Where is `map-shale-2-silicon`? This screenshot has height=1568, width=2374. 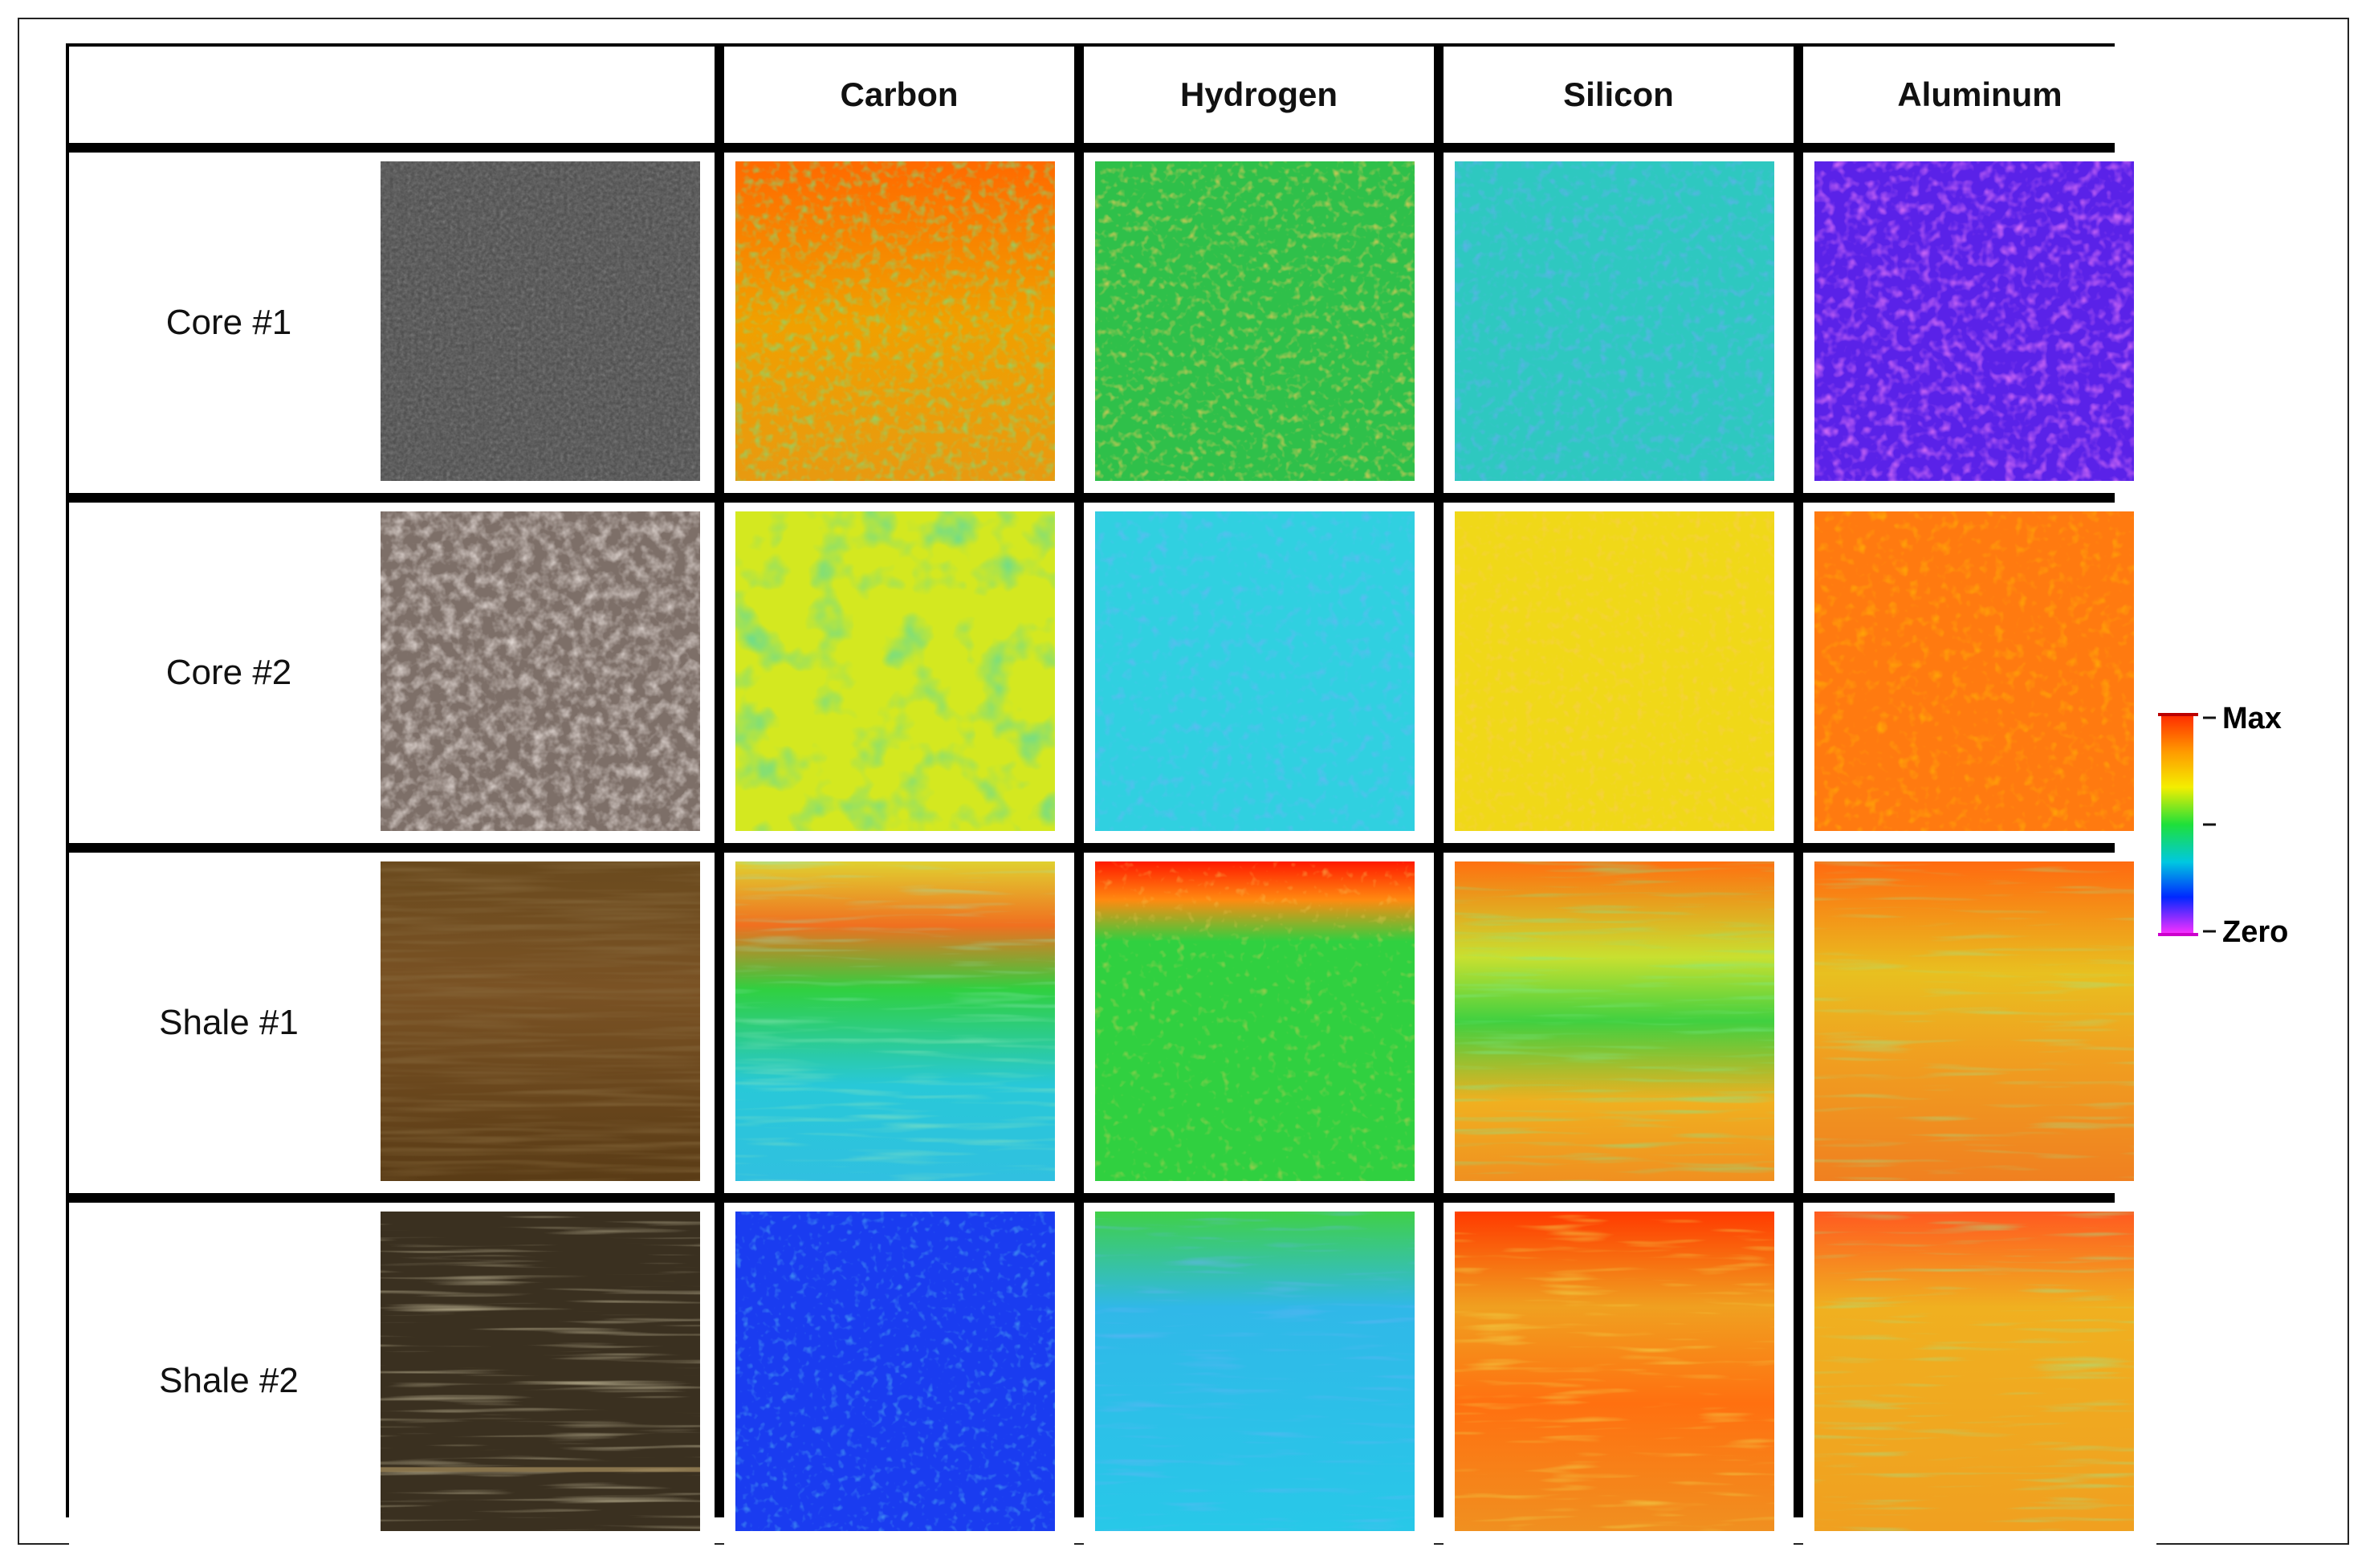
map-shale-2-silicon is located at coordinates (1619, 1381).